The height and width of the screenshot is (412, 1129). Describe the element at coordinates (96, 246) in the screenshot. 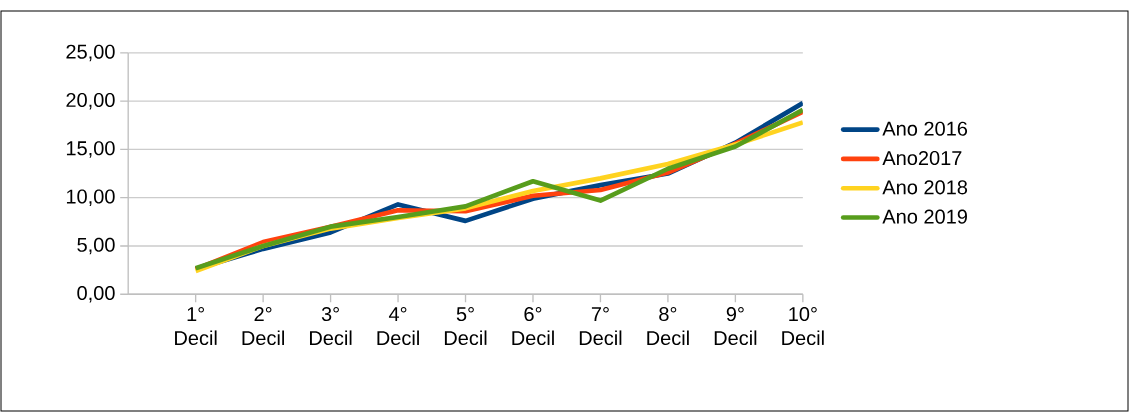

I see `y-tick-label: 5,00` at that location.